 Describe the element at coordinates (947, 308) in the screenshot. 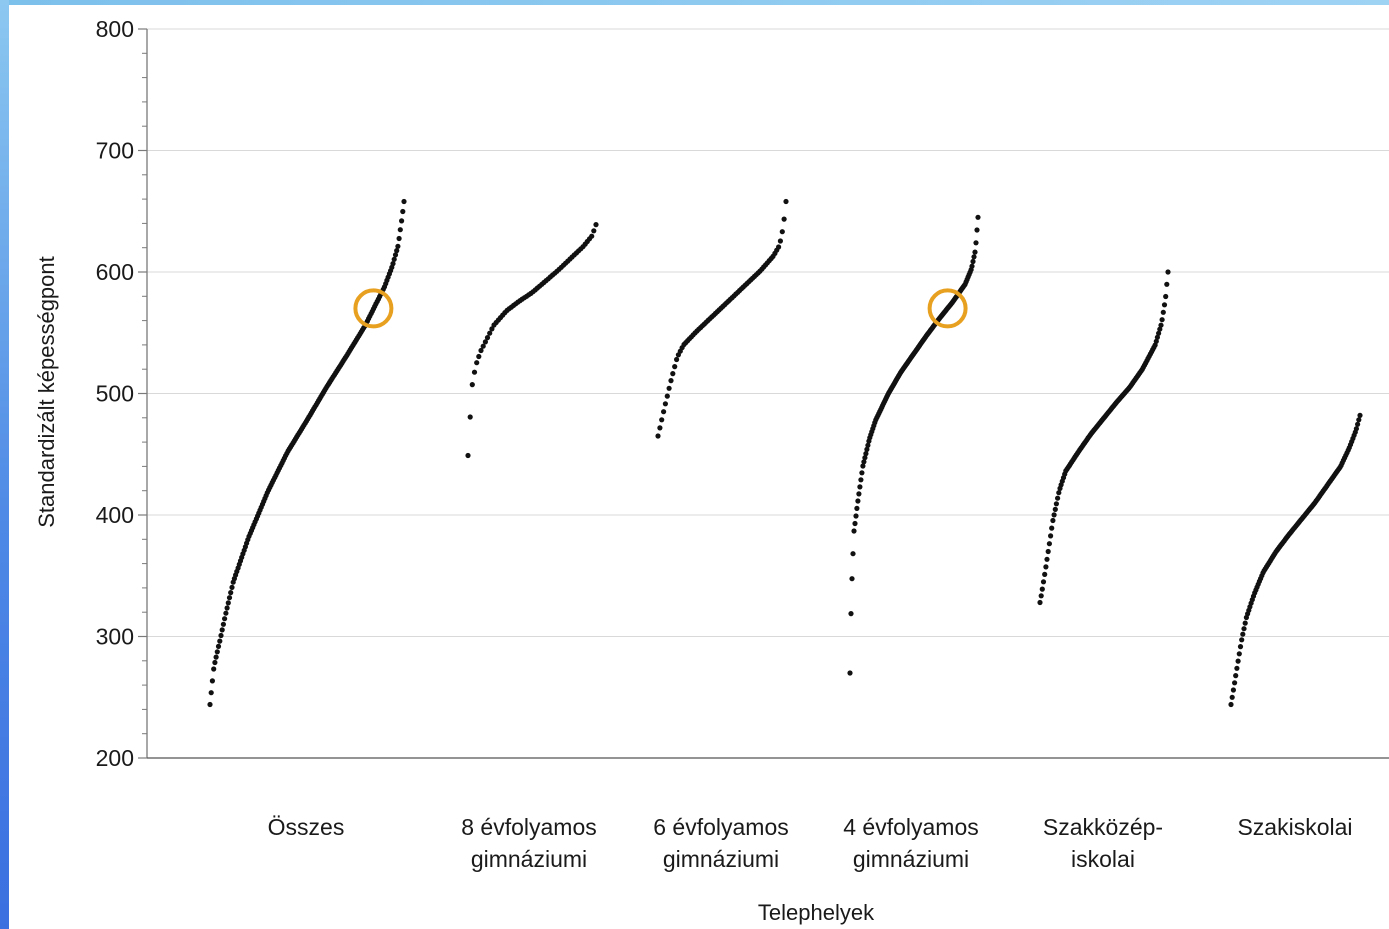

I see `highlight-circle` at that location.